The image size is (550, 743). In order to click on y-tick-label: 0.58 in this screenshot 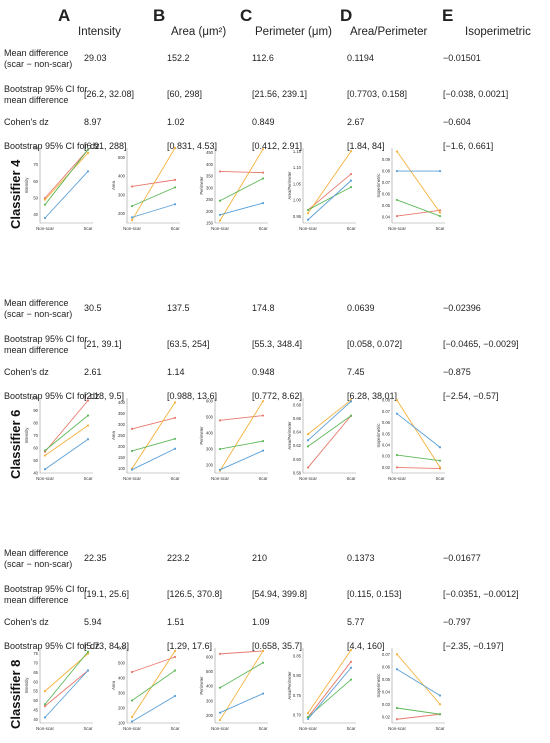, I will do `click(297, 473)`.